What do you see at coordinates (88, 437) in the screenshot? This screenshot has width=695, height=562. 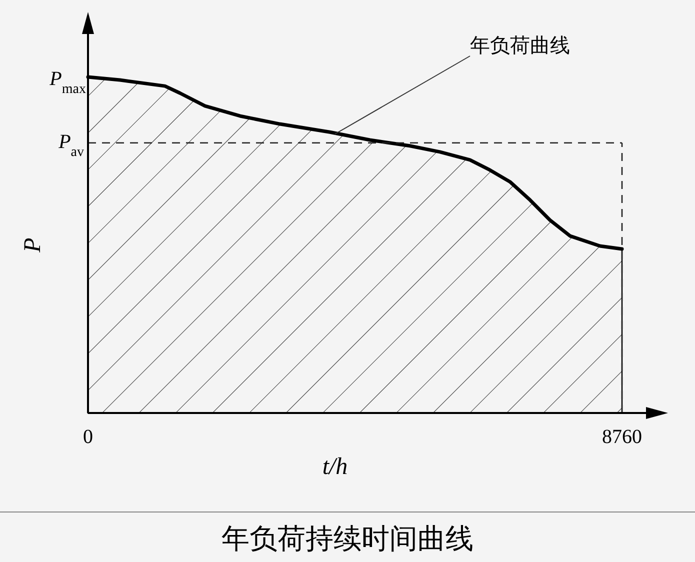 I see `x-tick-label: 0` at bounding box center [88, 437].